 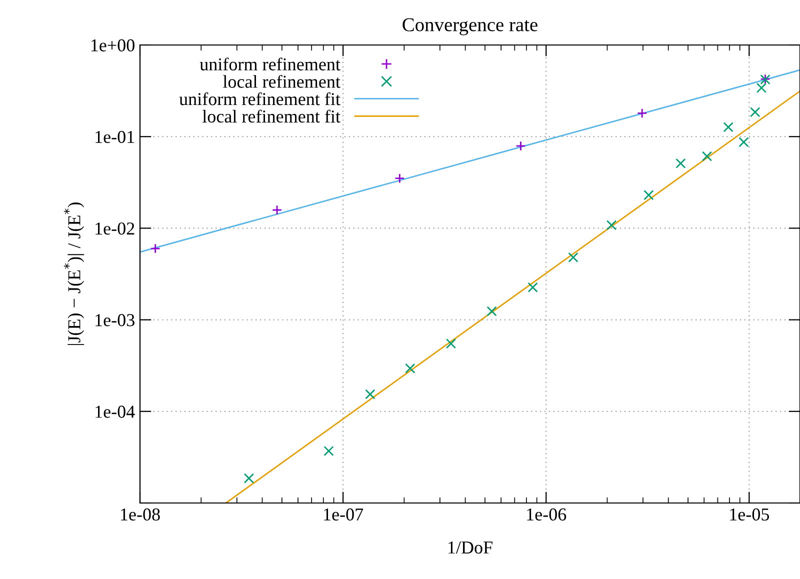 What do you see at coordinates (749, 514) in the screenshot?
I see `x-tick-label: 1e-05` at bounding box center [749, 514].